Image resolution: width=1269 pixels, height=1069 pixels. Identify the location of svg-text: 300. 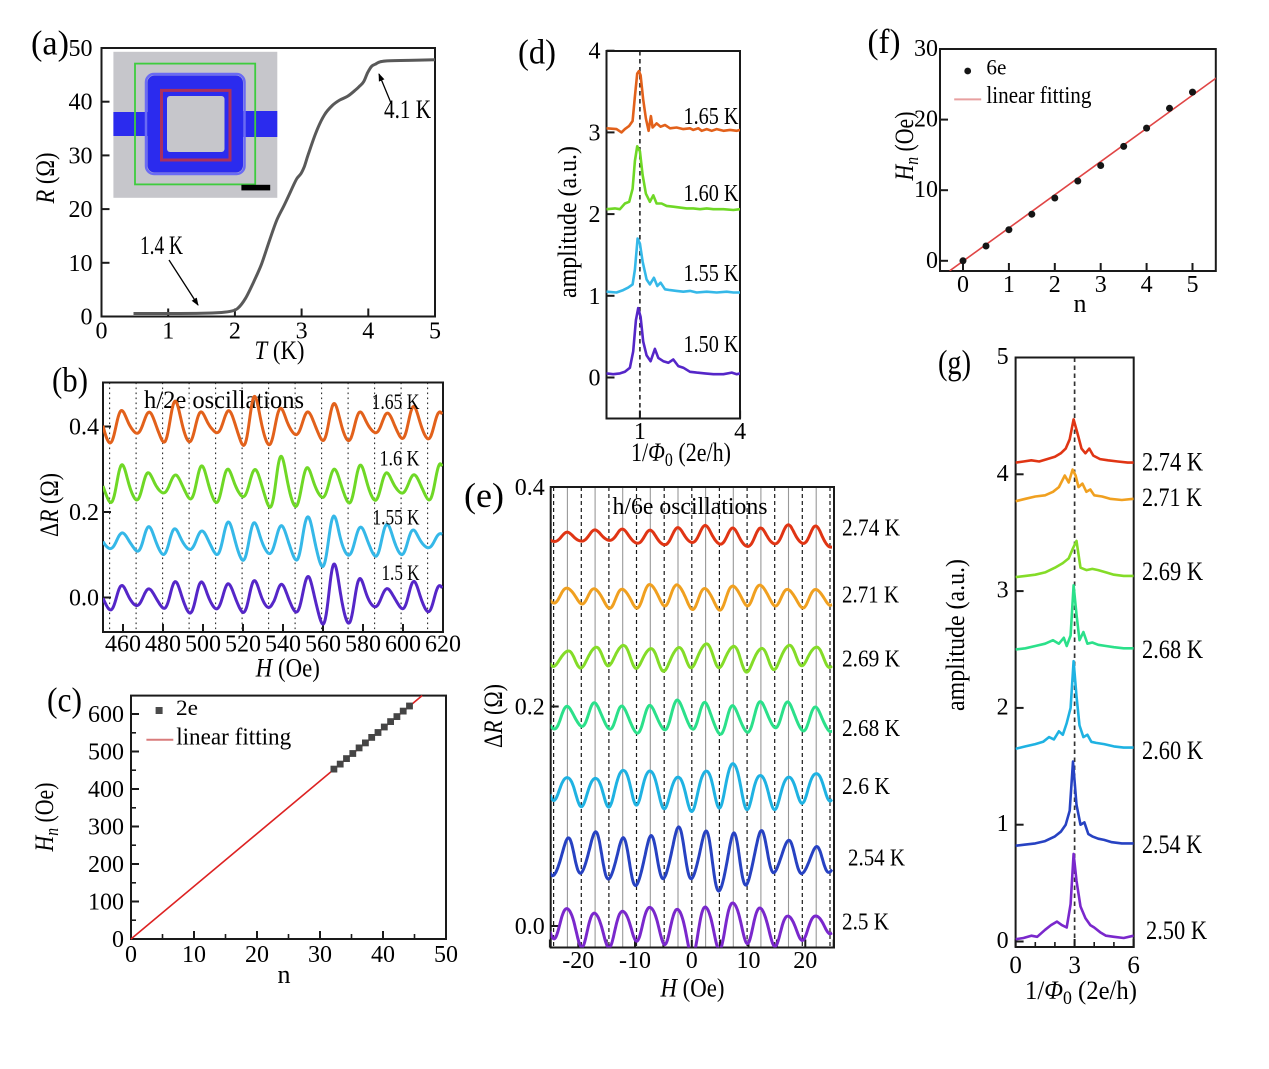
(106, 828).